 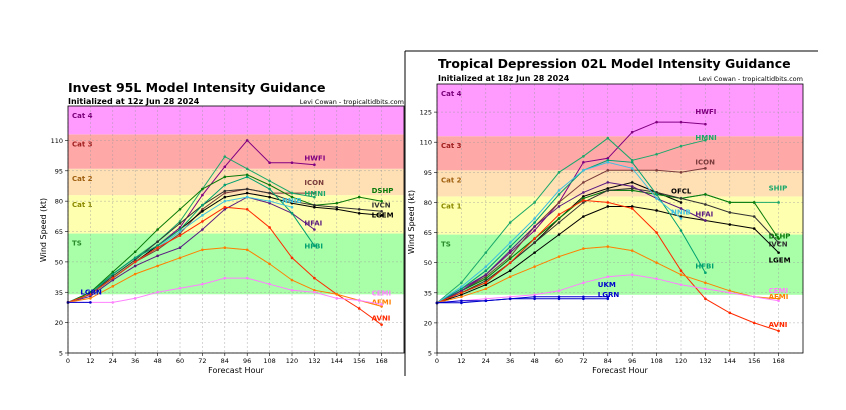 What do you see at coordinates (428, 203) in the screenshot?
I see `chart-2-y-tick-label: 80` at bounding box center [428, 203].